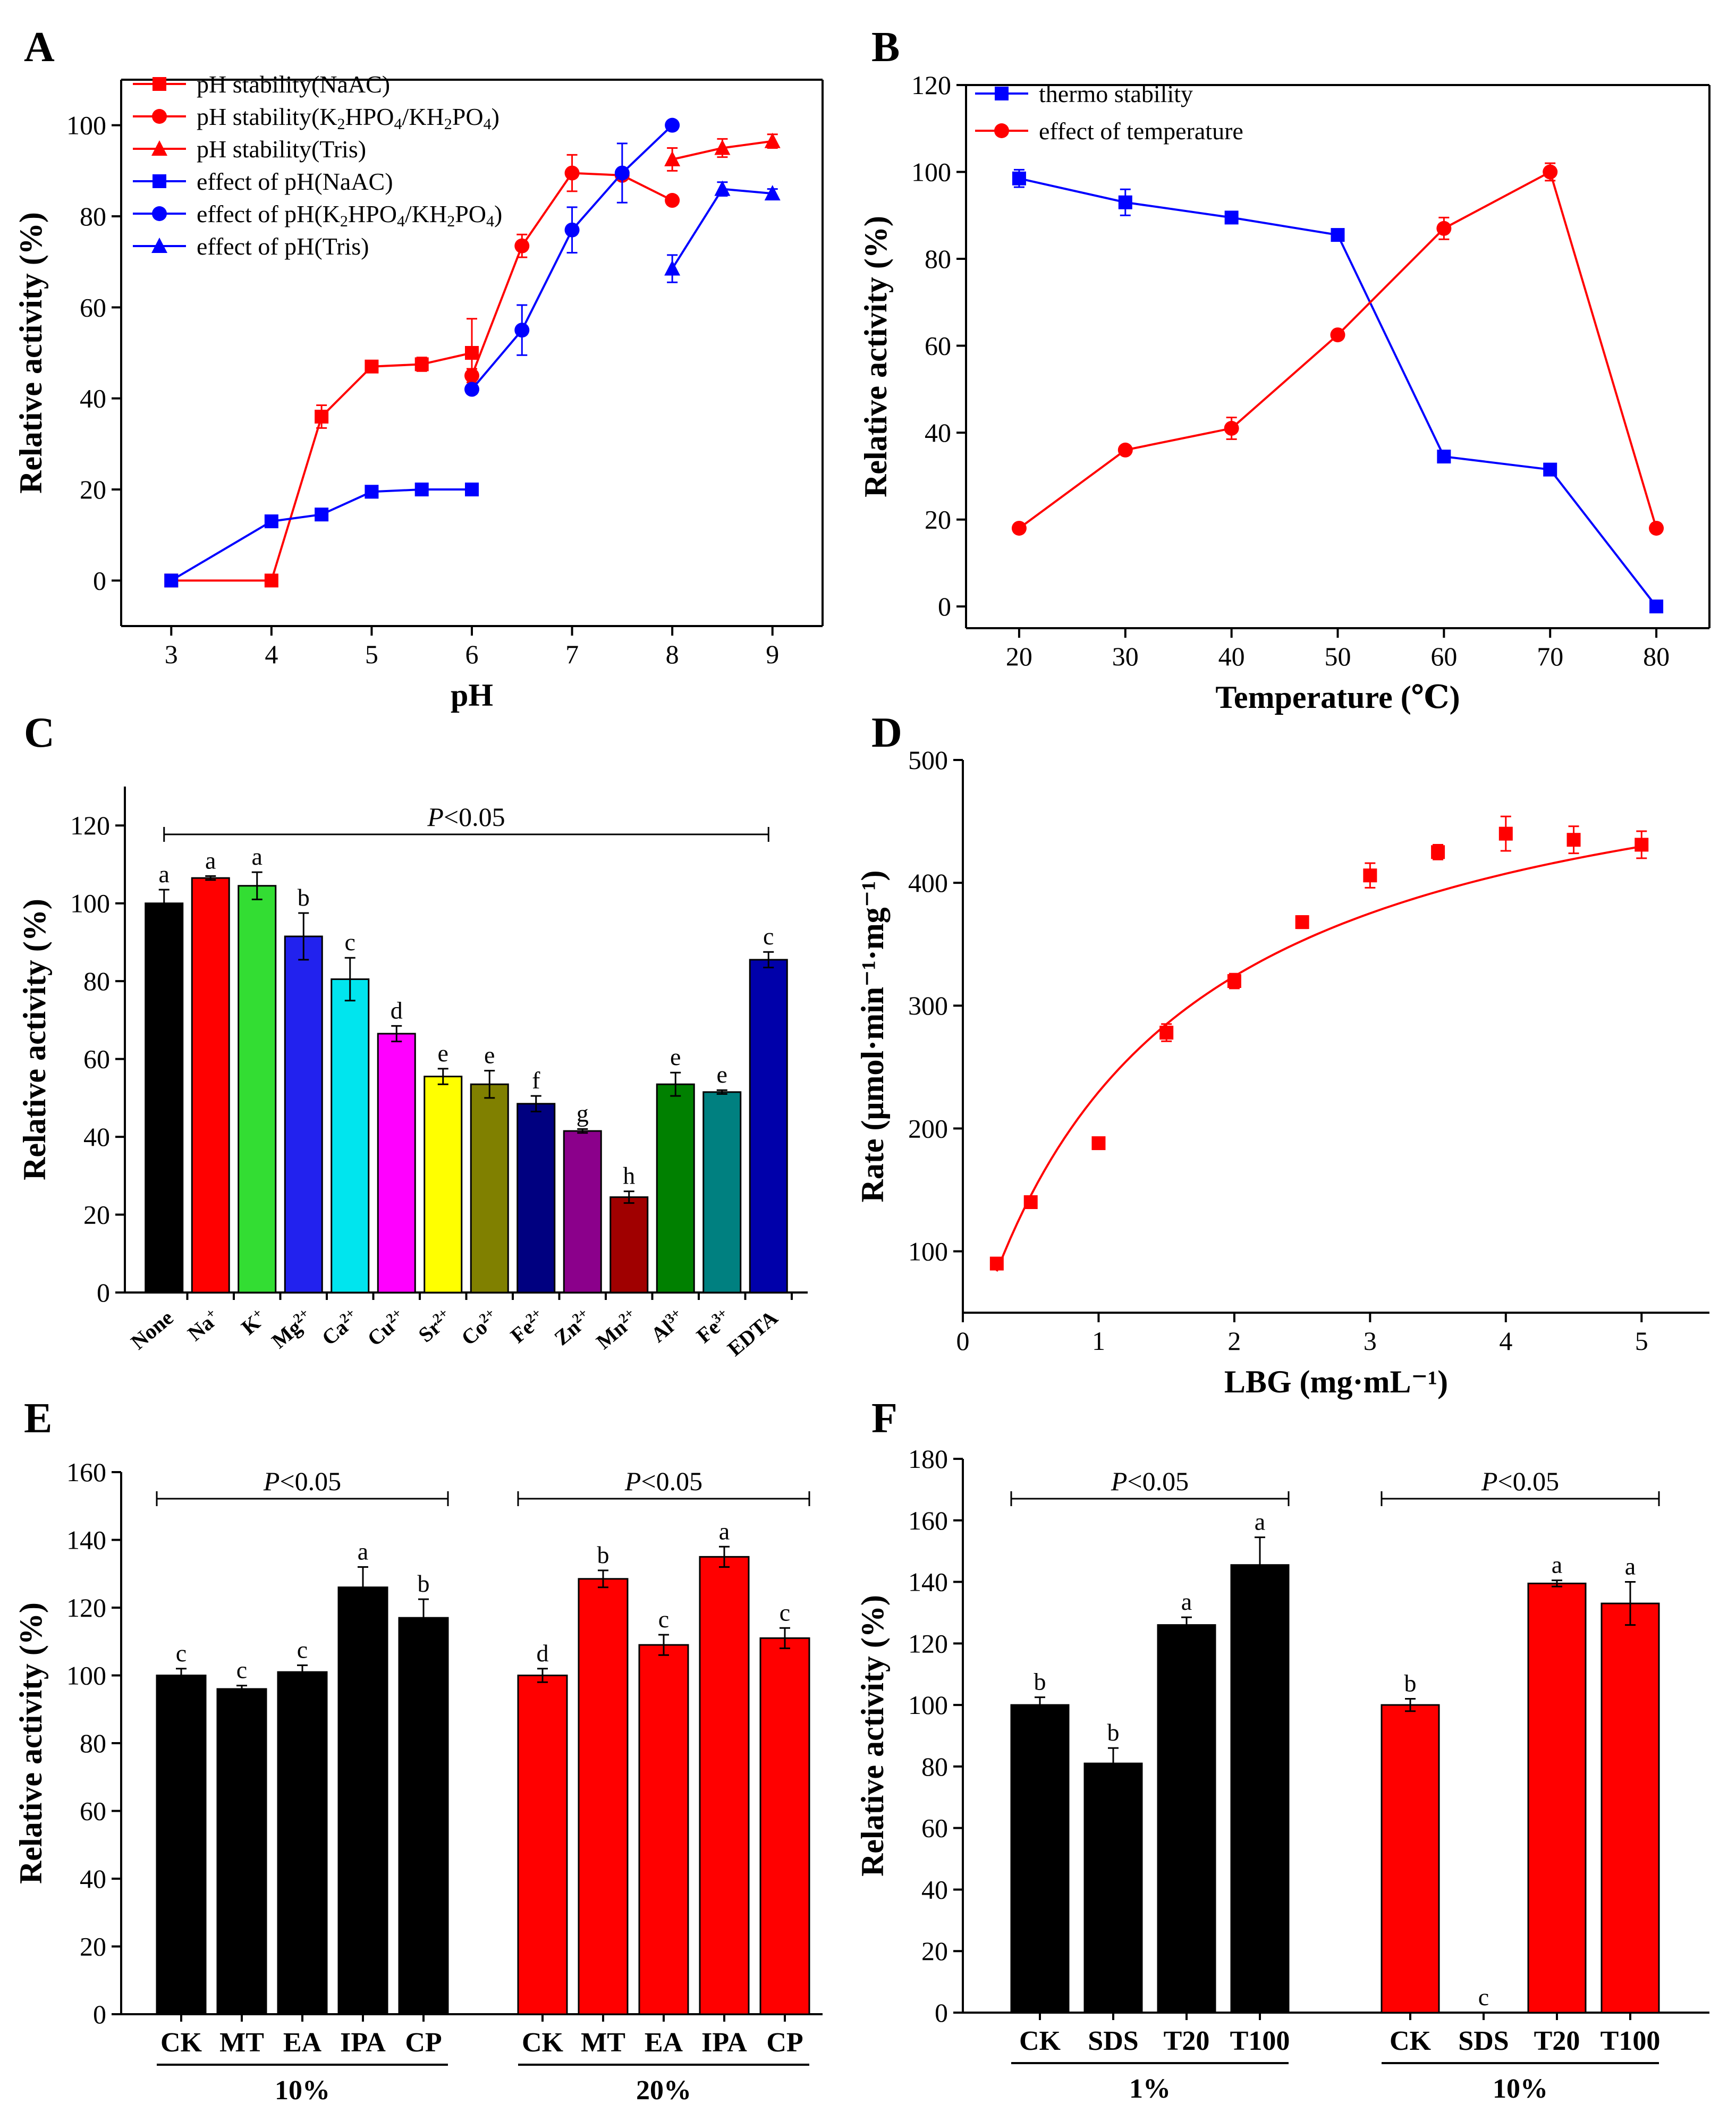  I want to click on D-xtick-label: 4, so click(1505, 1341).